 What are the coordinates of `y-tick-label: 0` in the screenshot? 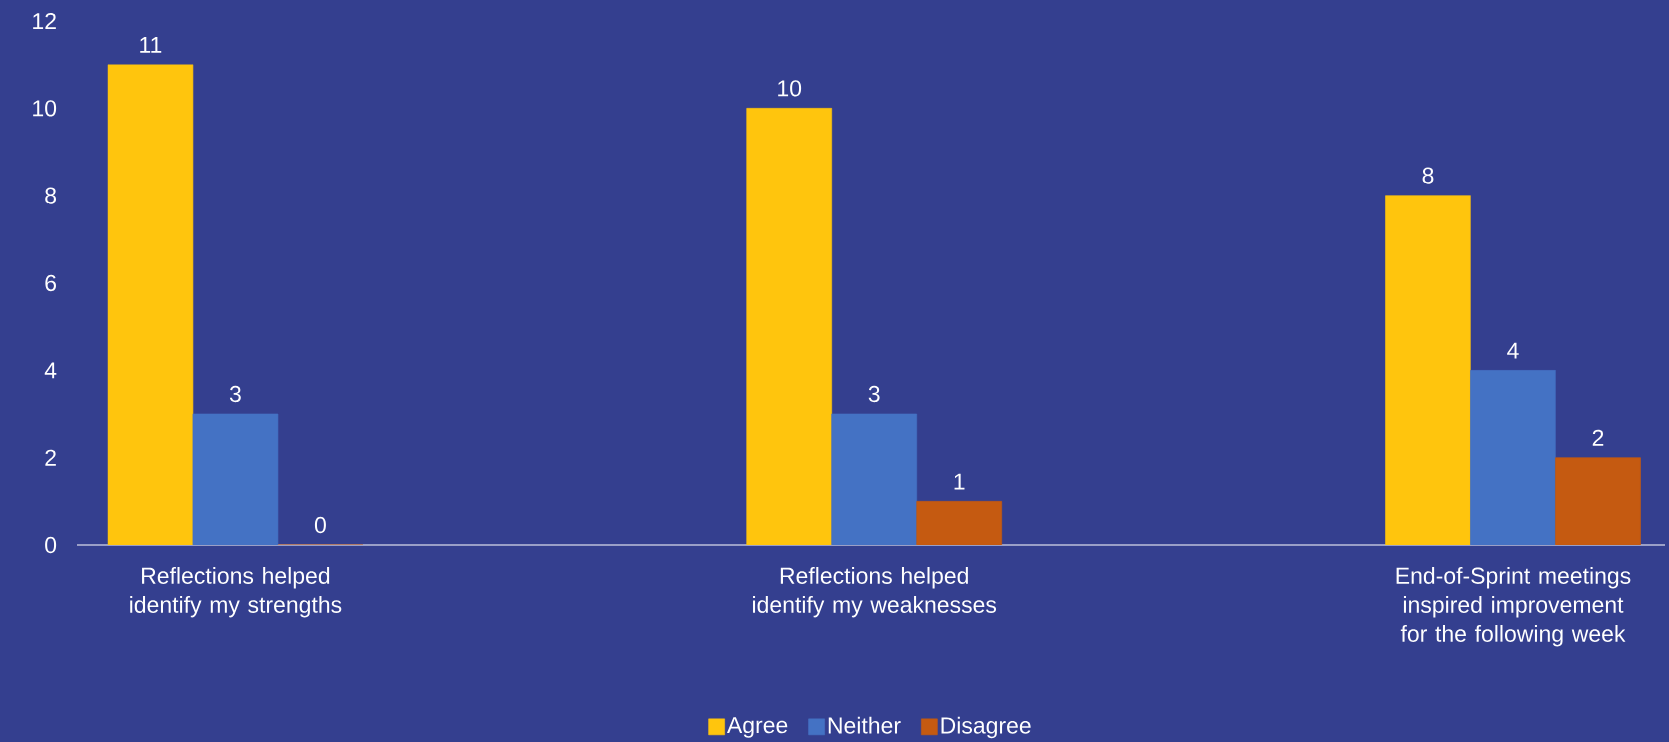 It's located at (51, 545).